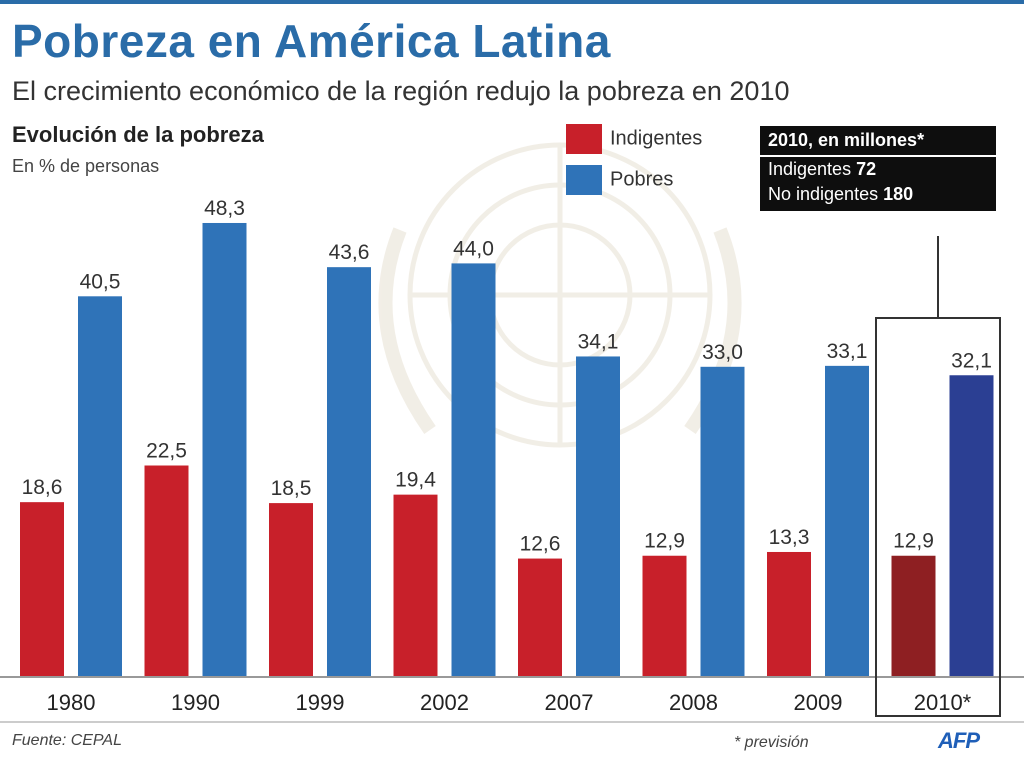 Image resolution: width=1024 pixels, height=768 pixels. Describe the element at coordinates (771, 742) in the screenshot. I see `footnote: * previsión` at that location.